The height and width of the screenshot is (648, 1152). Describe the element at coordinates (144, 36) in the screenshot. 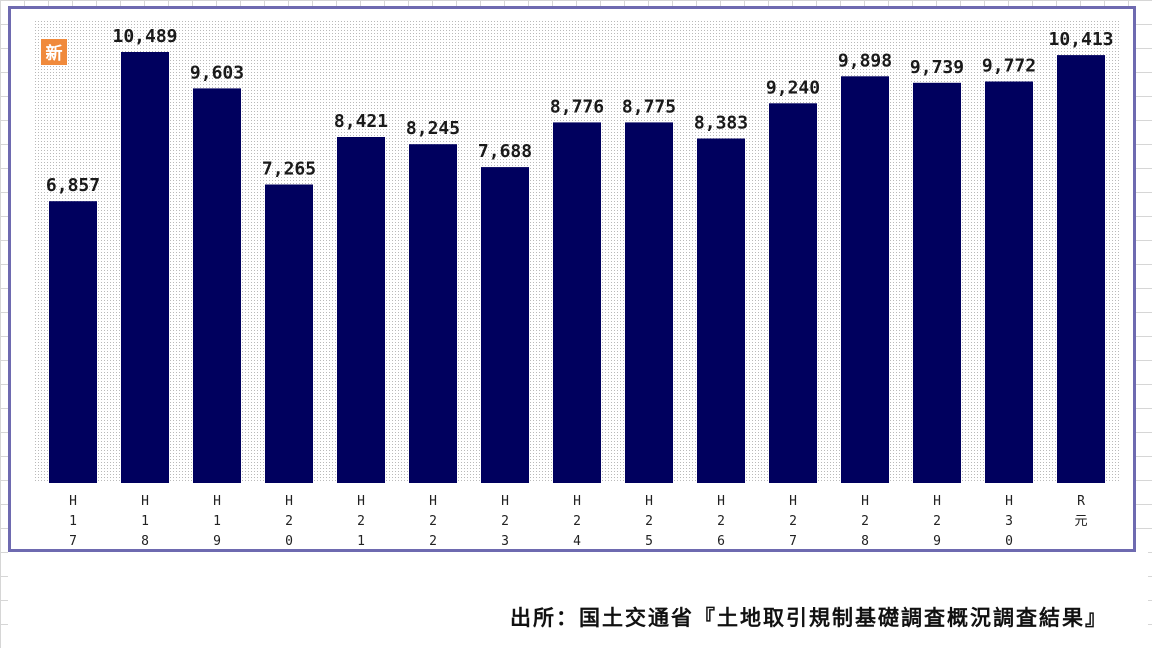

I see `data-label: 10,489` at that location.